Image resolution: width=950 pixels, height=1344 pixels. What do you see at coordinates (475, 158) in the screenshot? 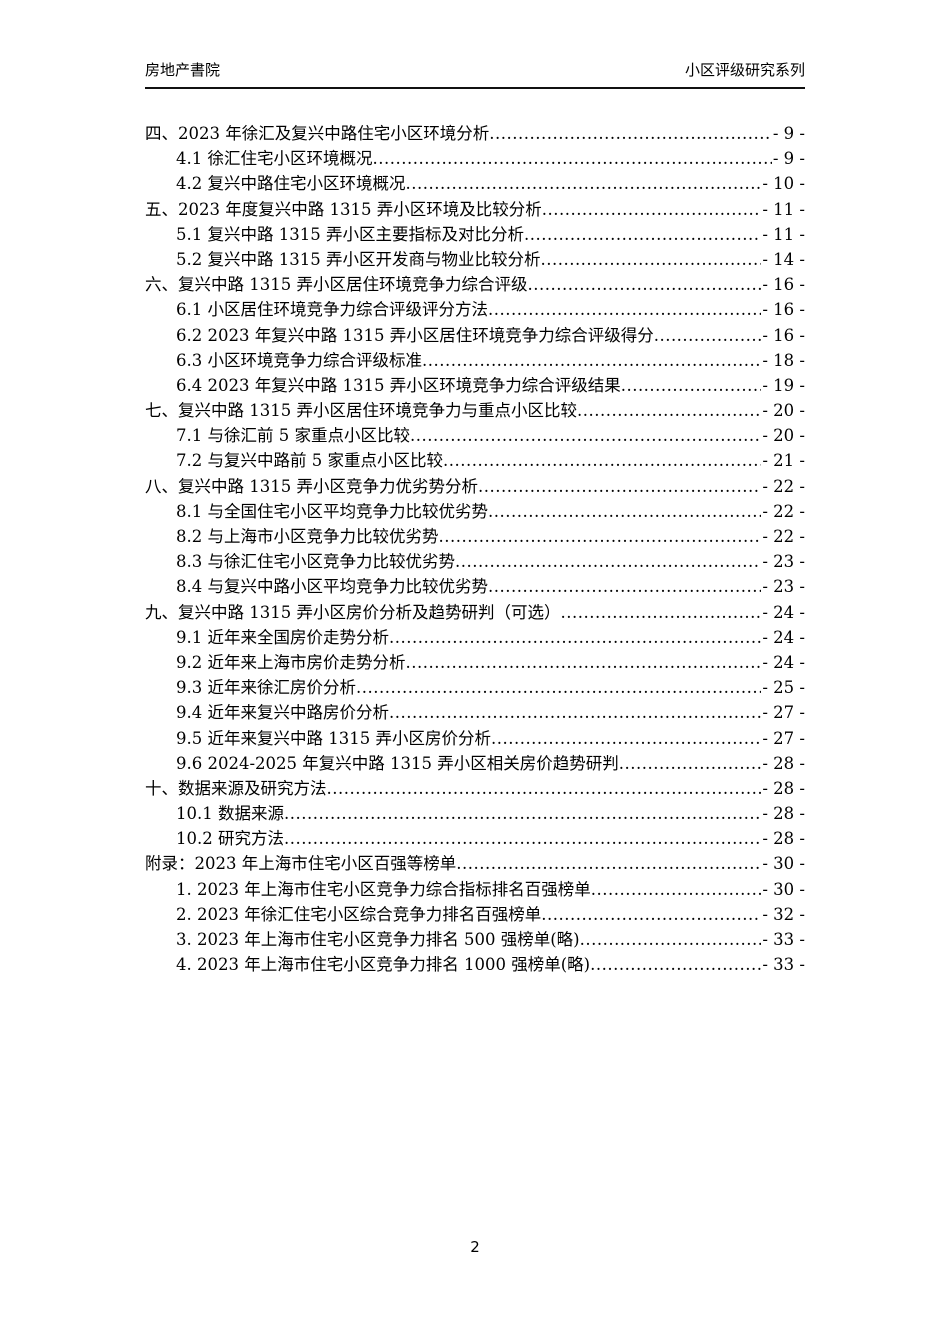
I see `toc-entry: 4.1 徐汇住宅小区环境概况 - 9 -` at bounding box center [475, 158].